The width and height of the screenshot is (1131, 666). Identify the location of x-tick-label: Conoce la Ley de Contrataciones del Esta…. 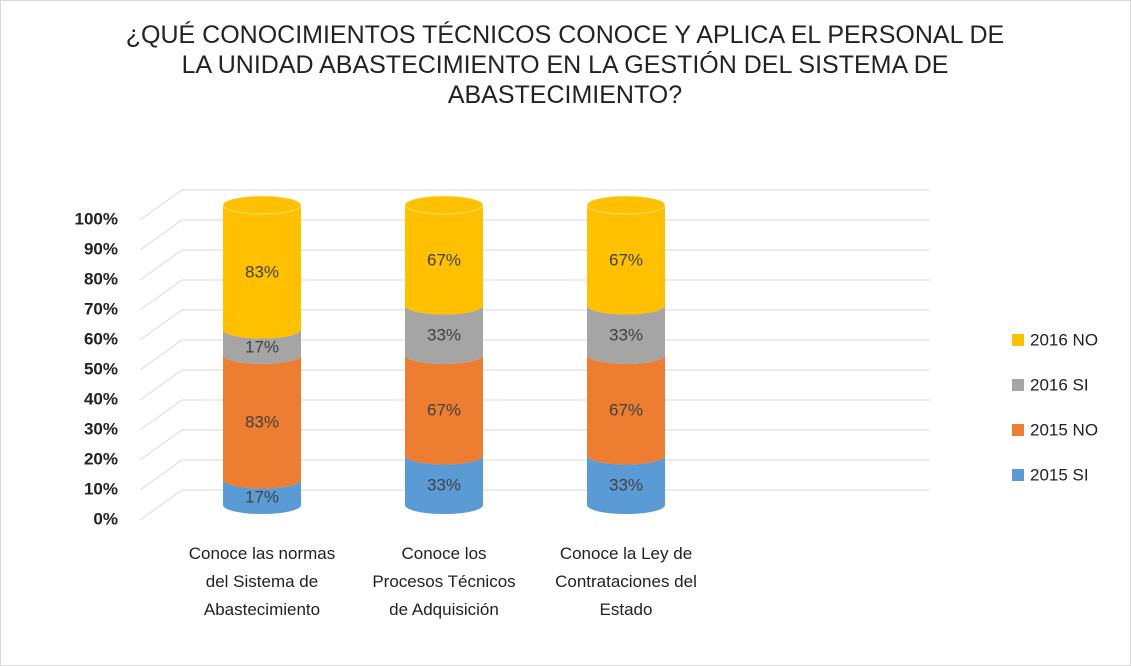
(626, 581).